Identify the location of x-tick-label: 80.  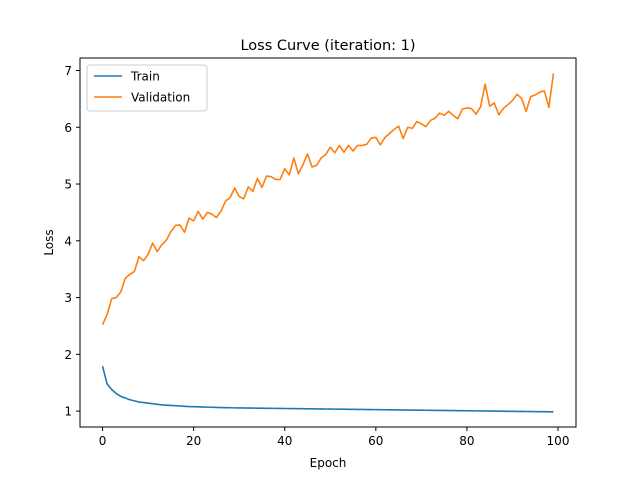
(466, 441).